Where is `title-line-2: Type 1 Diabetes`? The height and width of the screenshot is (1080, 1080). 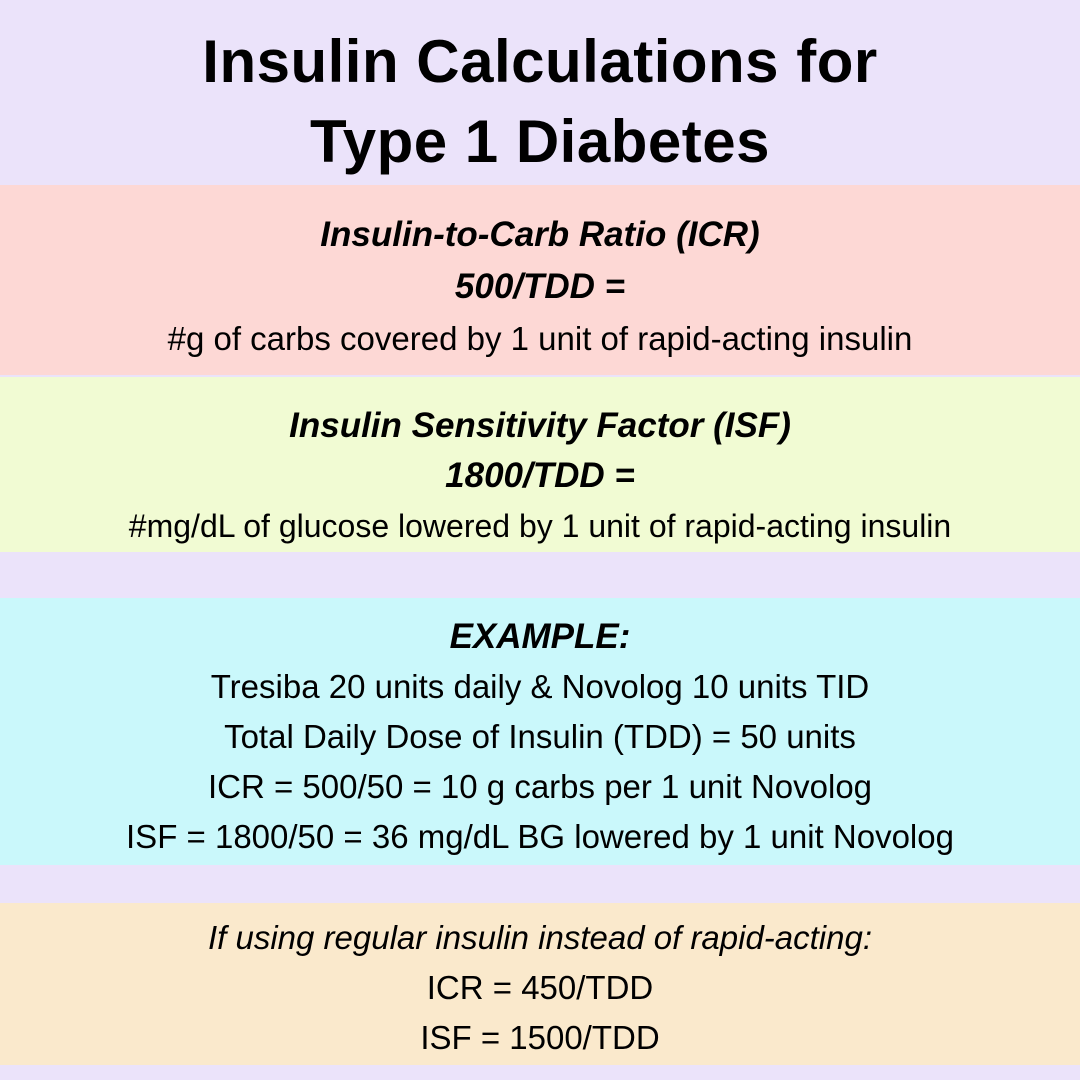 title-line-2: Type 1 Diabetes is located at coordinates (540, 141).